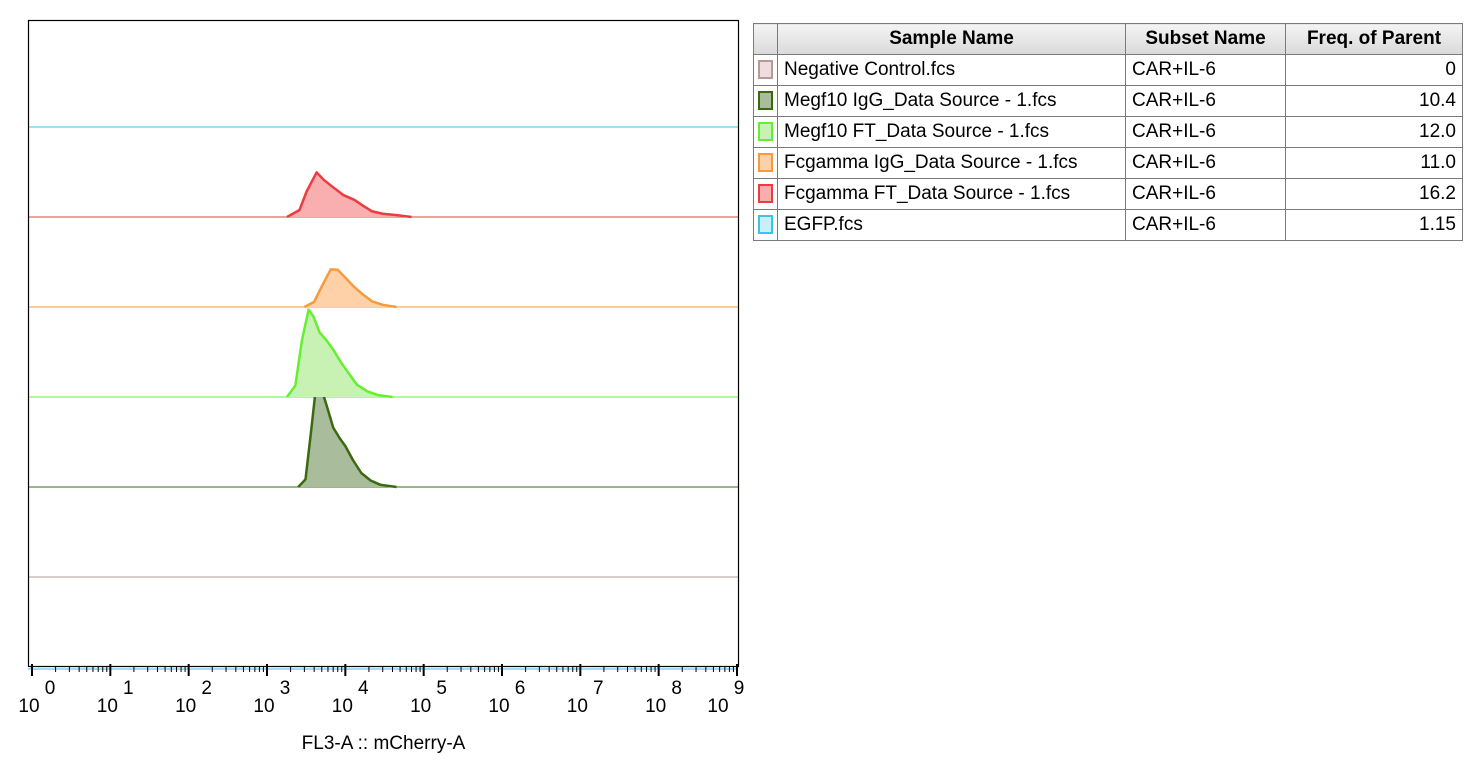 The image size is (1482, 767). I want to click on x-tick-label-exponent: 3, so click(285, 688).